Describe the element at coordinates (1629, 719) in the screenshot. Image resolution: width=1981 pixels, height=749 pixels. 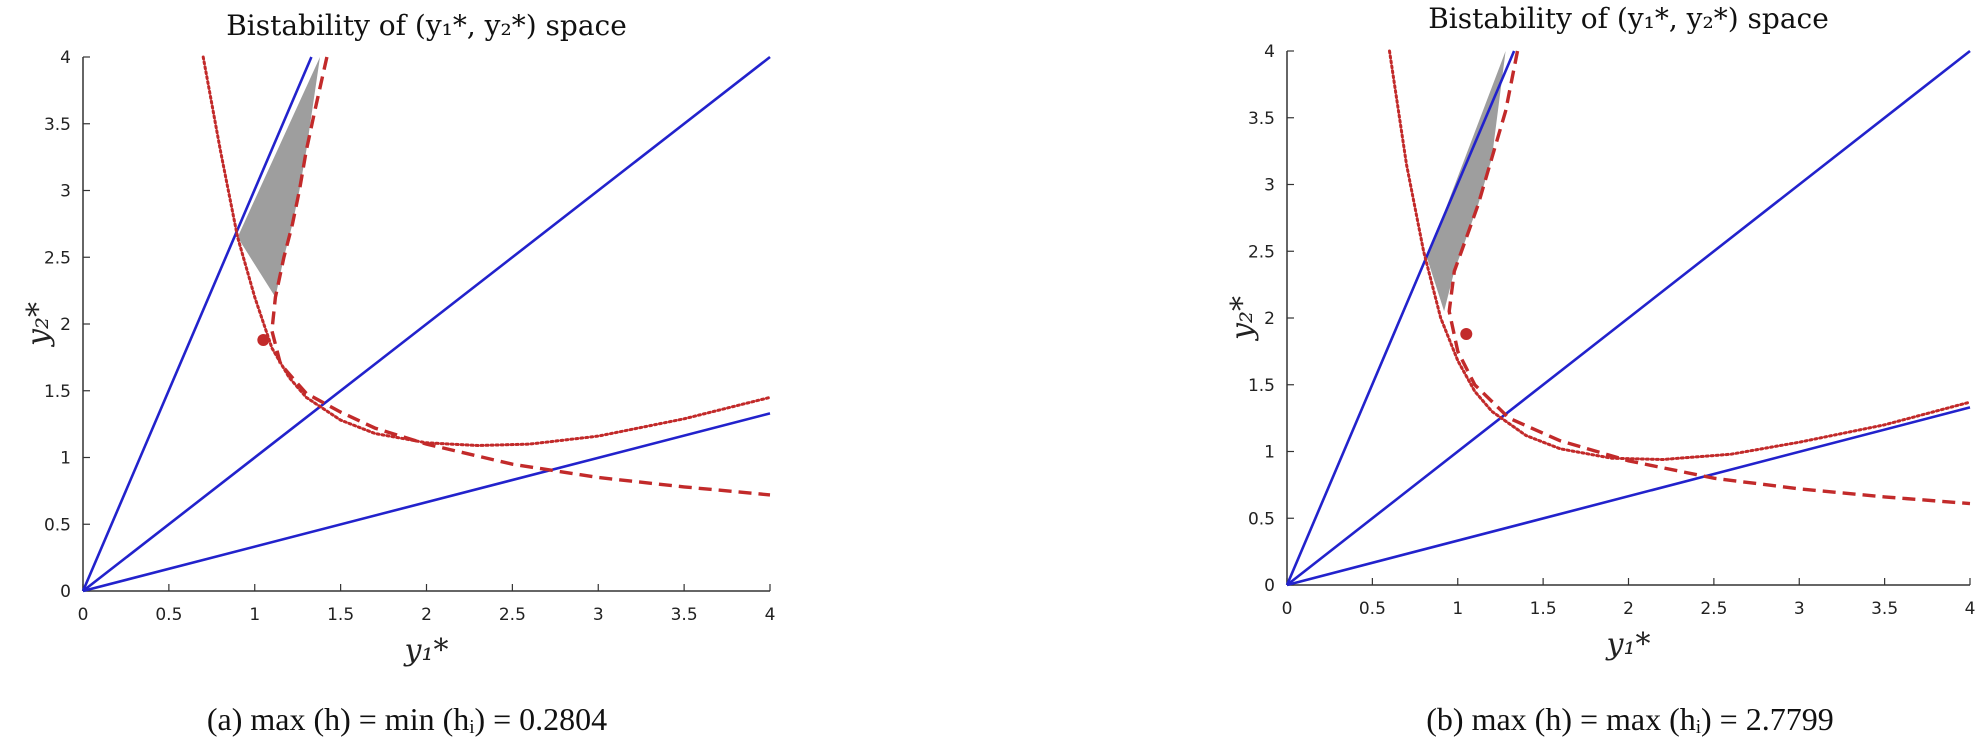
I see `figure-caption: (b) max (h) = max (hᵢ) = 2.7799` at that location.